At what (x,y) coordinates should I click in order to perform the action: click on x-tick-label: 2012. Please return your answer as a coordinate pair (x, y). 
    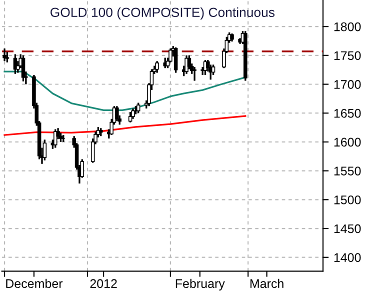
    Looking at the image, I should click on (103, 283).